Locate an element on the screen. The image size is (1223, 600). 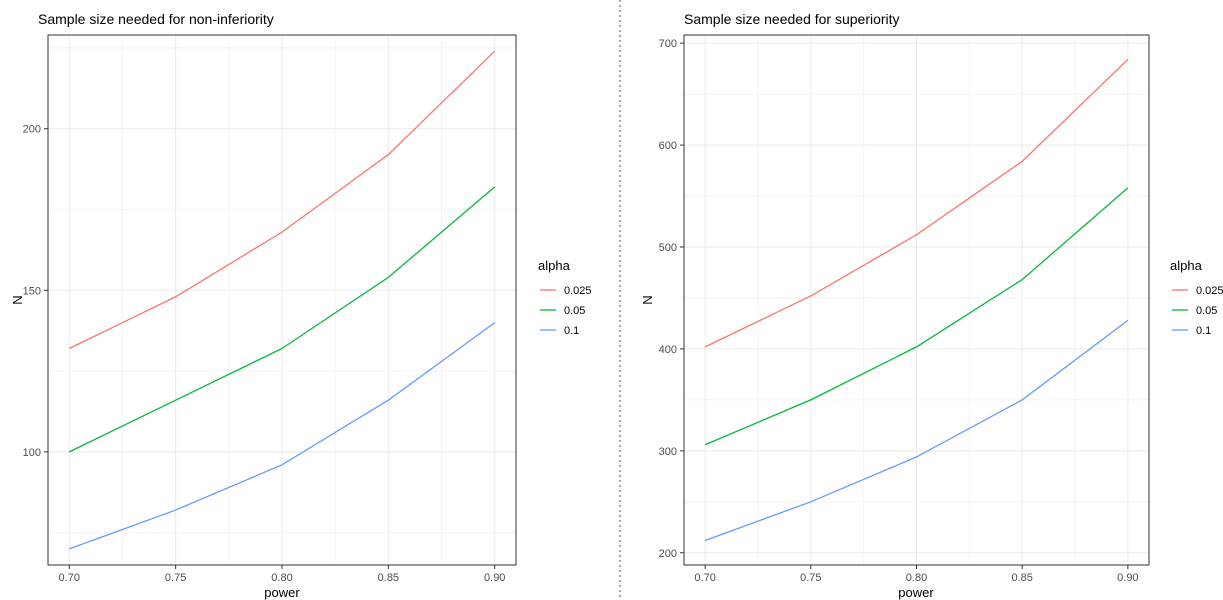
y-axis: 100 150 200 is located at coordinates (35, 291).